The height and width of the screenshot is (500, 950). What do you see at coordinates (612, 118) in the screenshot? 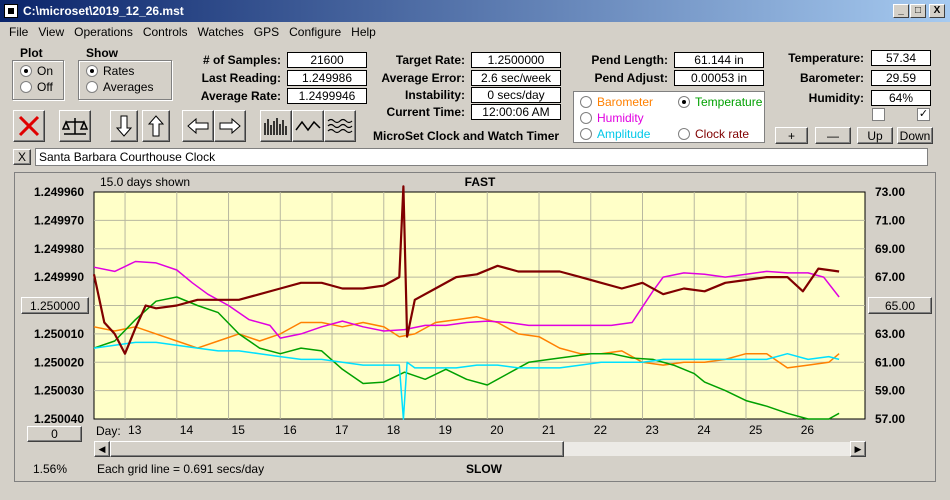
I see `overlay-humidity-radio: Humidity` at bounding box center [612, 118].